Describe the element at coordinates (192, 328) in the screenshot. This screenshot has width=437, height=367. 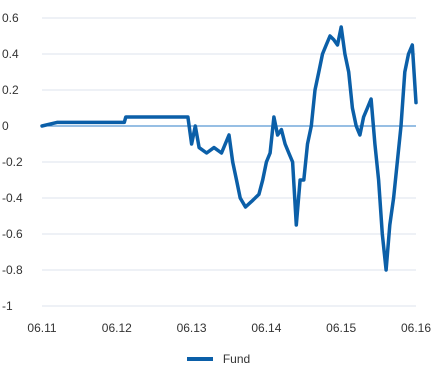
I see `x-tick-label: 06.13` at that location.